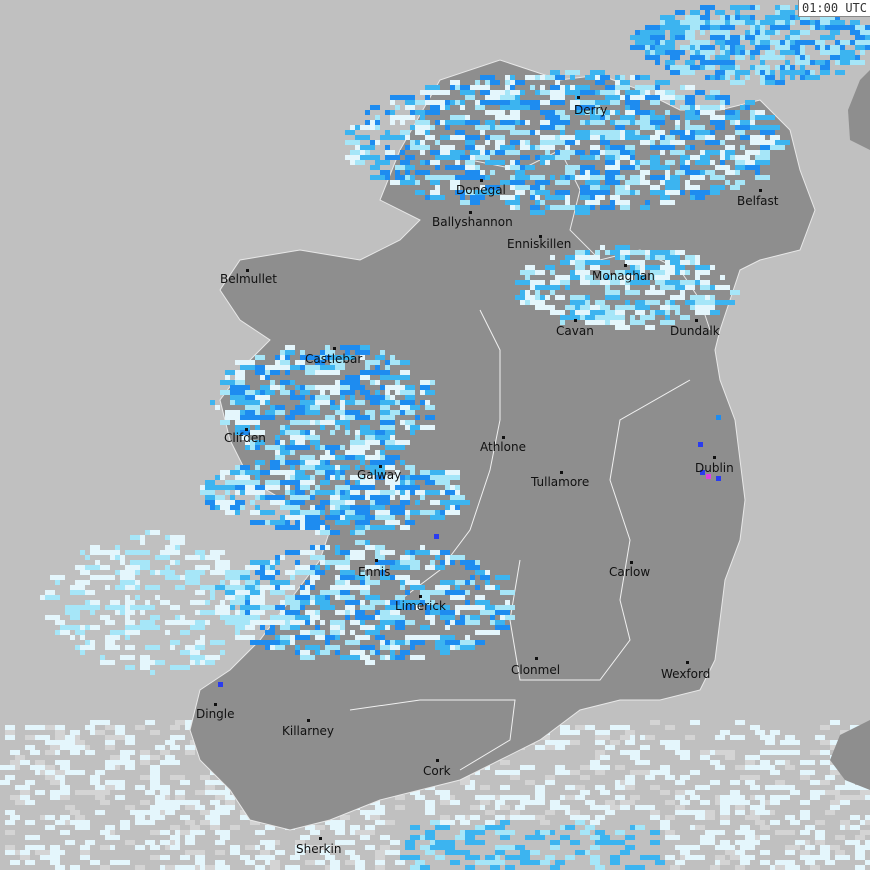  I want to click on city-label: Enniskillen, so click(539, 244).